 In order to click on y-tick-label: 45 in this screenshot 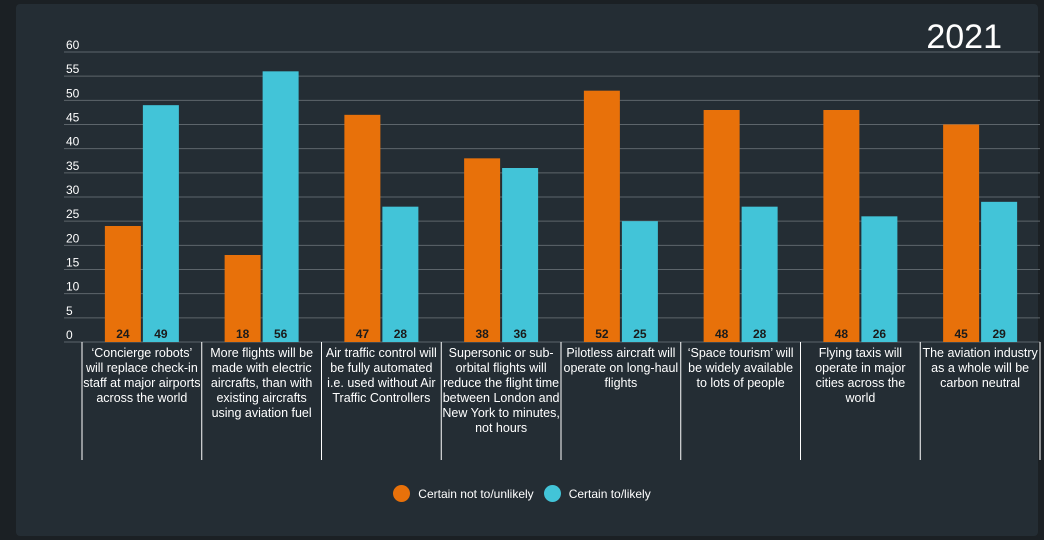, I will do `click(73, 118)`.